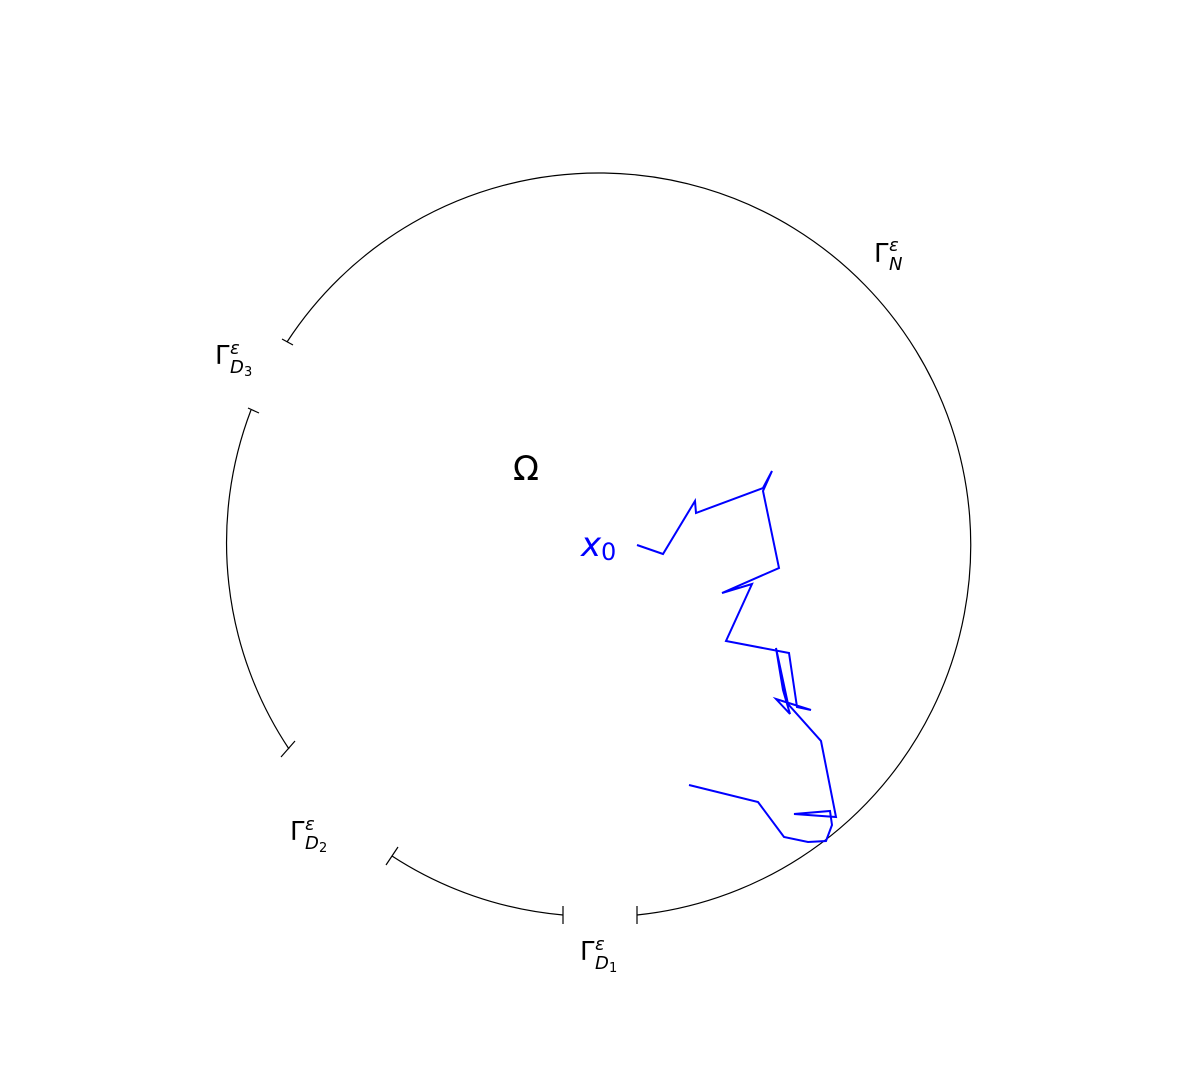  What do you see at coordinates (312, 843) in the screenshot?
I see `dirichlet-2-subscript: D` at bounding box center [312, 843].